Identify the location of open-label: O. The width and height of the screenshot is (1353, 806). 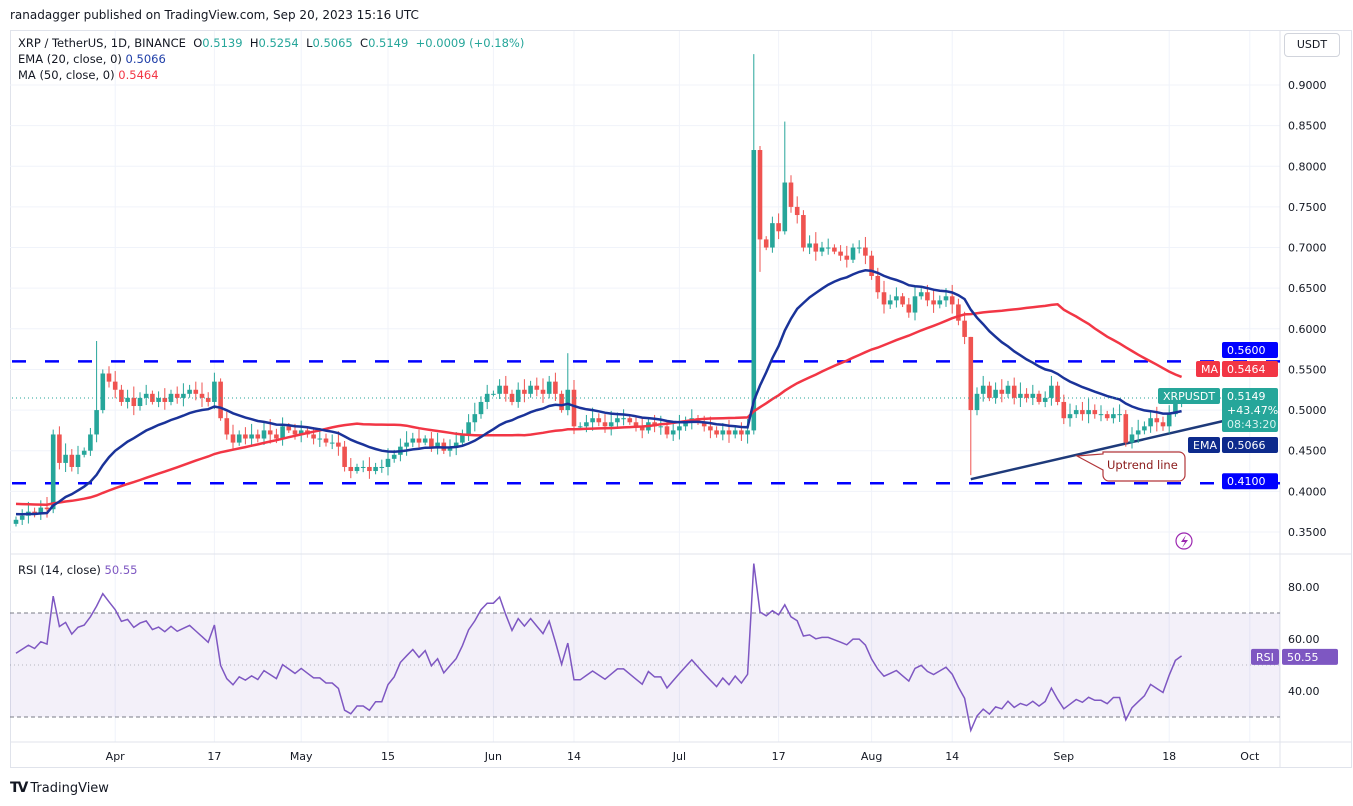
(198, 43).